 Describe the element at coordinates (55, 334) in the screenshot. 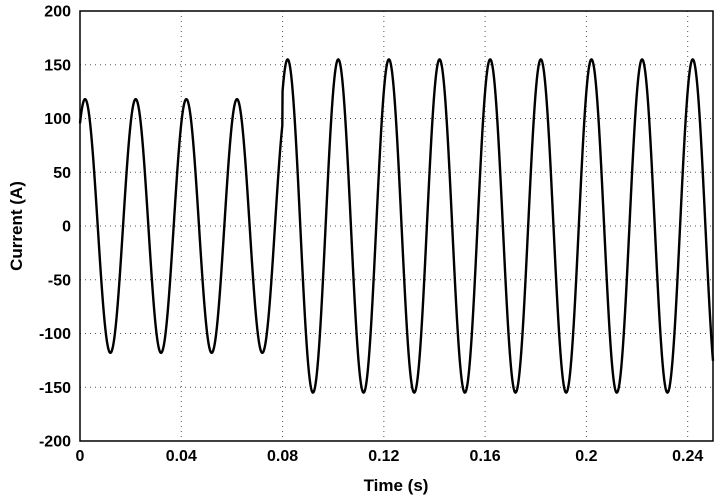

I see `y-tick-label: -100` at that location.